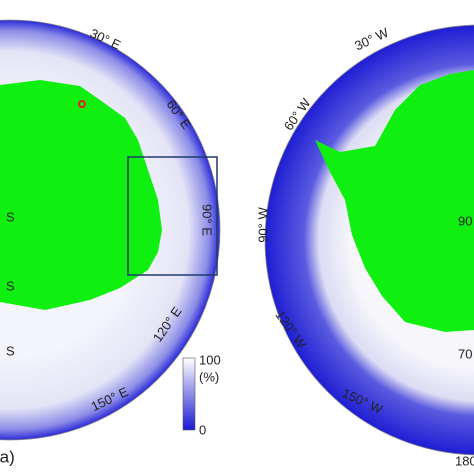 The width and height of the screenshot is (474, 474). I want to click on lon-label: 90° W, so click(262, 225).